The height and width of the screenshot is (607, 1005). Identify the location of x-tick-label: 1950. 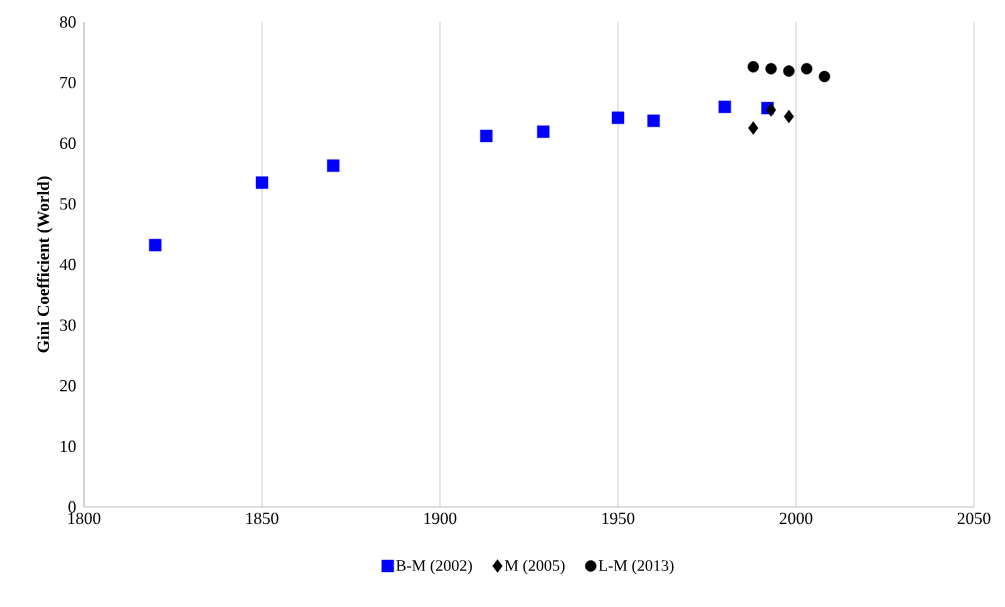
(618, 518).